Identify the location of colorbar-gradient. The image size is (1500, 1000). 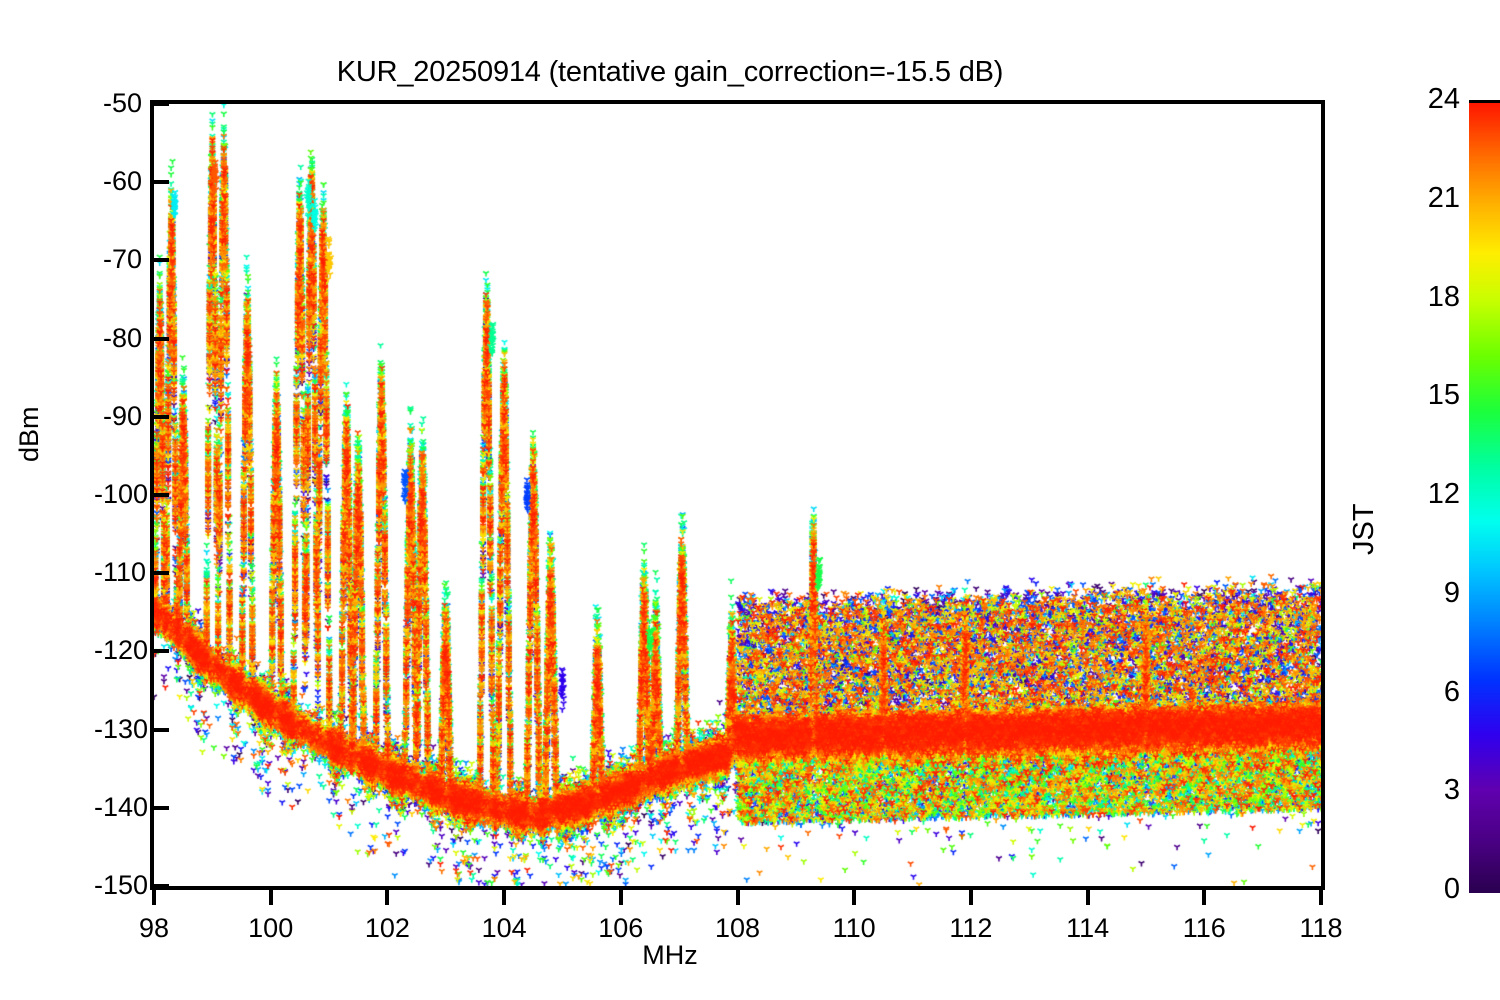
(1484, 498).